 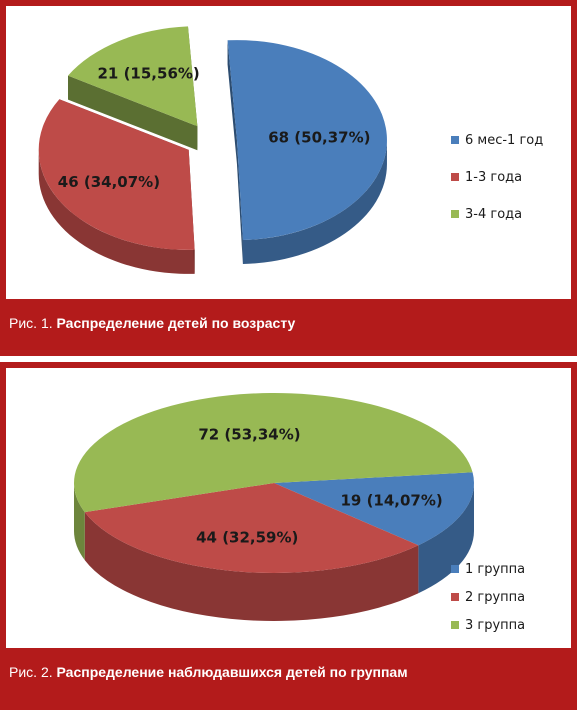 What do you see at coordinates (31, 323) in the screenshot?
I see `caption-1-prefix: Рис. 1.` at bounding box center [31, 323].